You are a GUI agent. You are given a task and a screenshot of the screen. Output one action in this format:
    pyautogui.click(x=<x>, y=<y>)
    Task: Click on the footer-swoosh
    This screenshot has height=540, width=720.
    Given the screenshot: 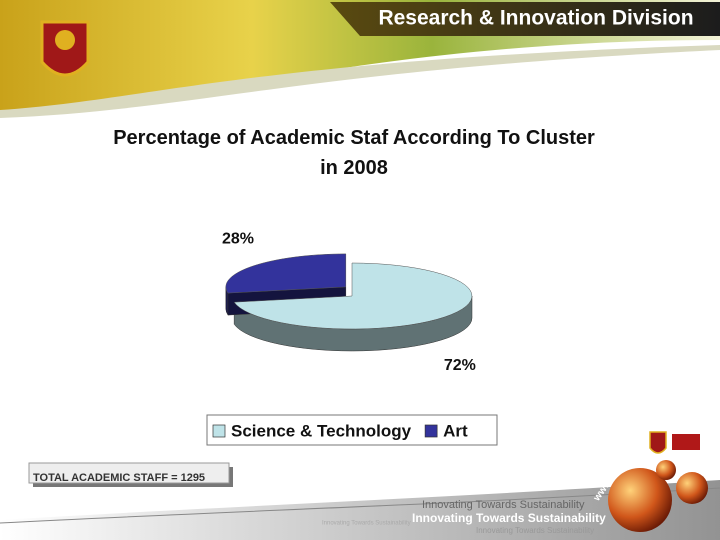 What is the action you would take?
    pyautogui.click(x=360, y=510)
    